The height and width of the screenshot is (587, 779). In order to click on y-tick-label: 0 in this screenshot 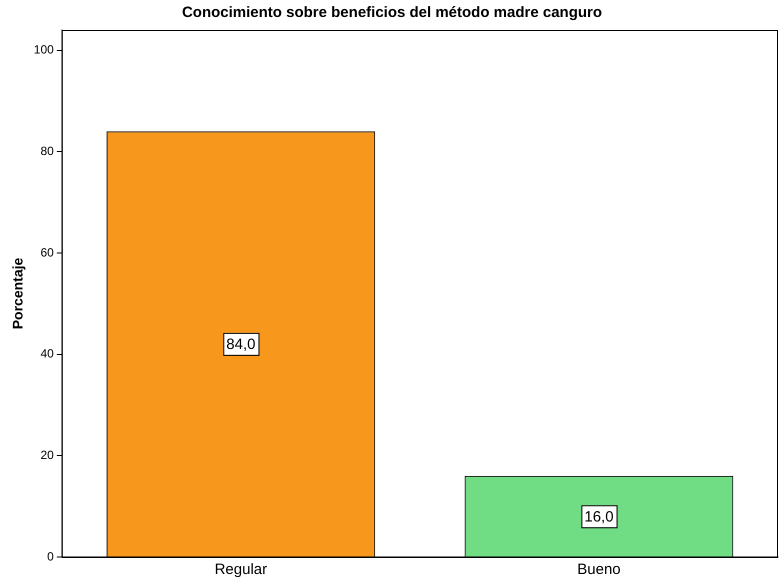, I will do `click(50, 556)`.